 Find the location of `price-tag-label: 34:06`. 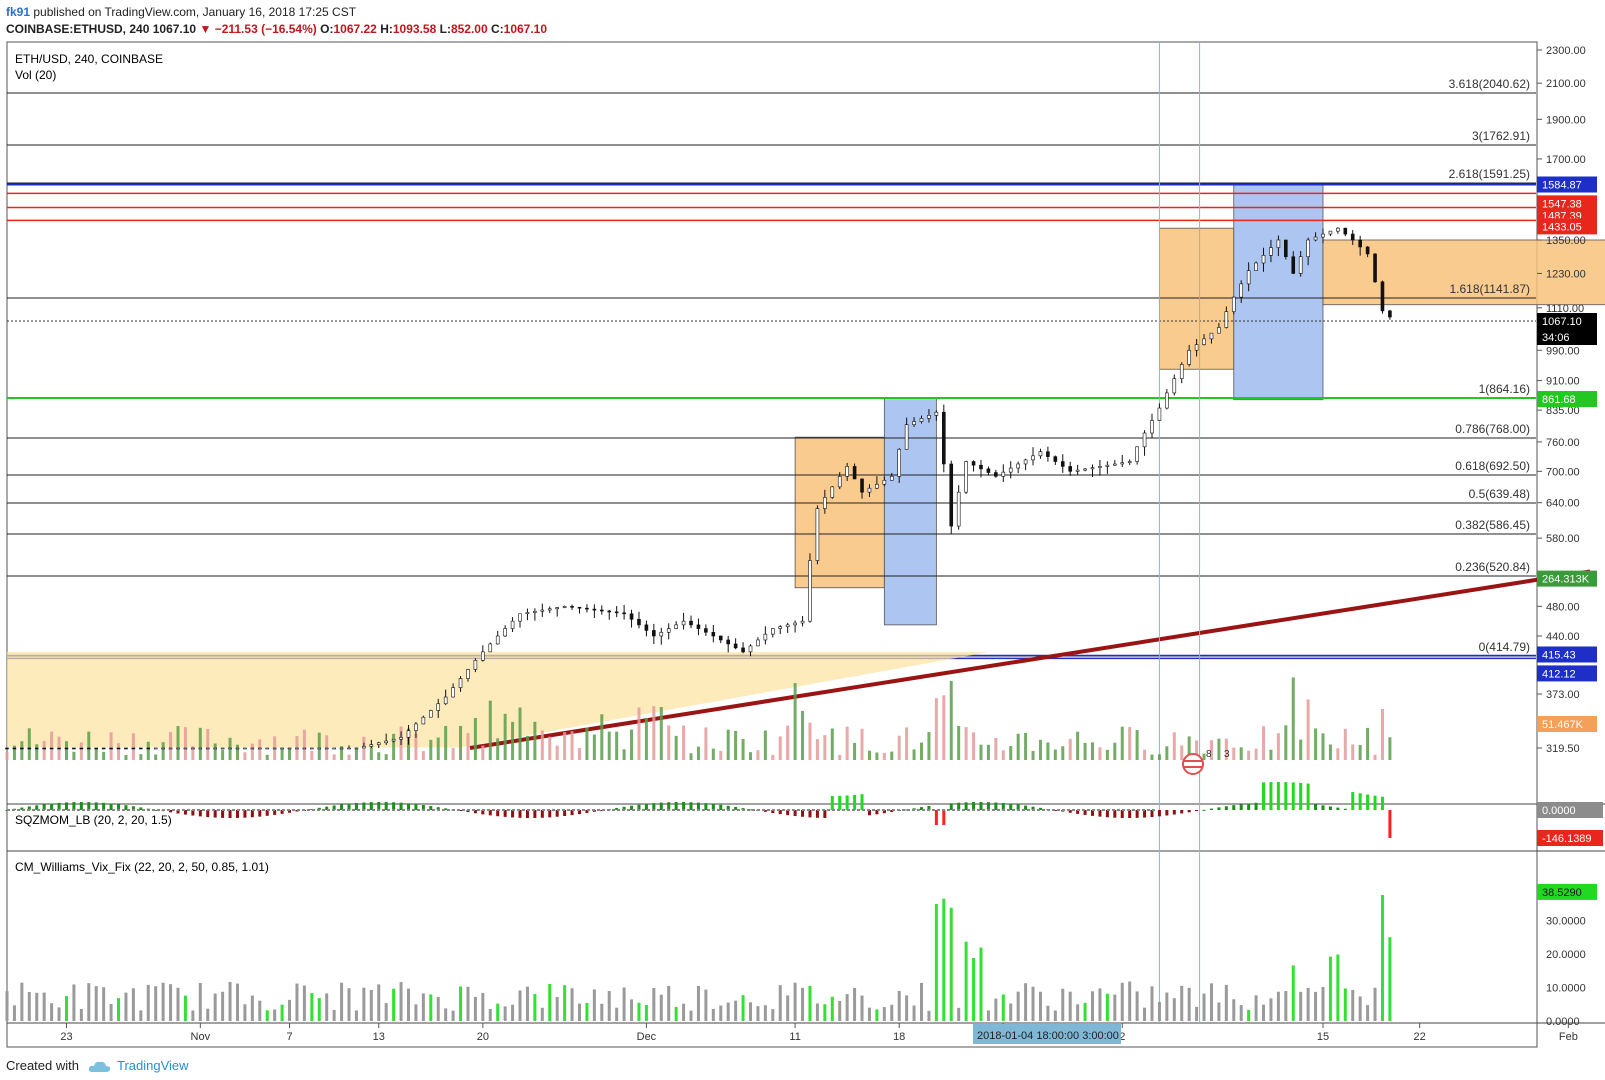

price-tag-label: 34:06 is located at coordinates (1556, 338).